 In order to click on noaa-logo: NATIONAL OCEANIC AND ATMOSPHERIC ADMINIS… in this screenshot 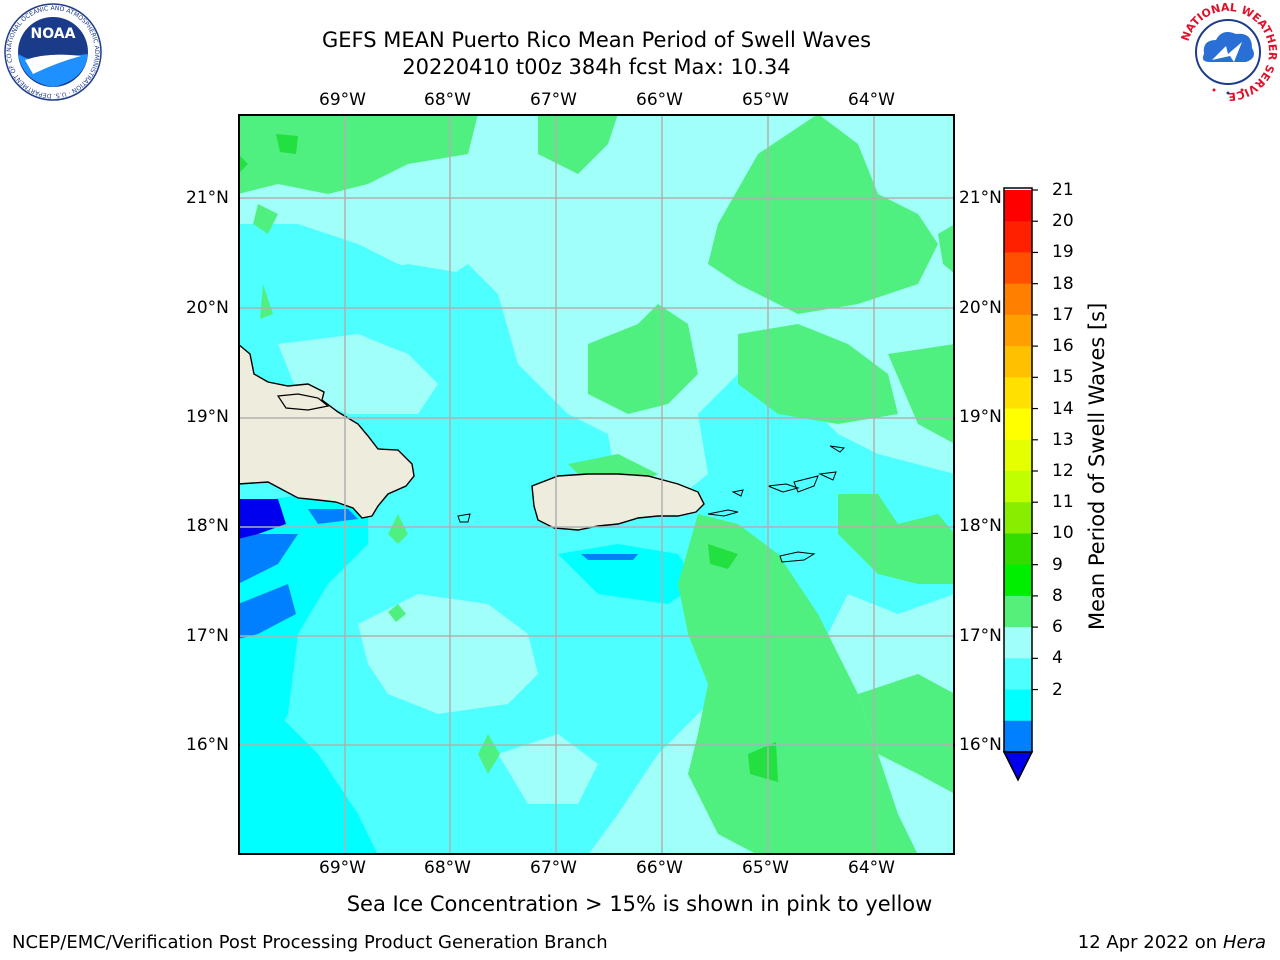, I will do `click(52, 51)`.